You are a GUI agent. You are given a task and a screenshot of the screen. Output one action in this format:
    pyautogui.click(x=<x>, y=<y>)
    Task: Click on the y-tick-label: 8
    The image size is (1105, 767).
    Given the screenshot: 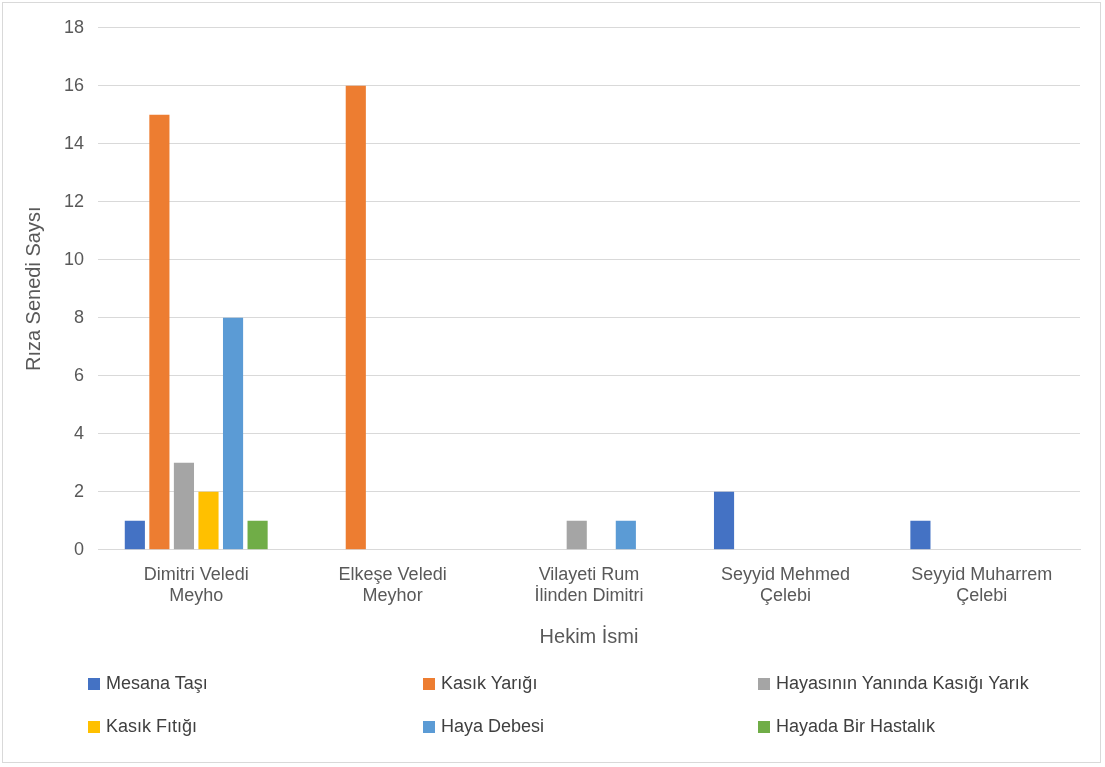 What is the action you would take?
    pyautogui.click(x=79, y=316)
    